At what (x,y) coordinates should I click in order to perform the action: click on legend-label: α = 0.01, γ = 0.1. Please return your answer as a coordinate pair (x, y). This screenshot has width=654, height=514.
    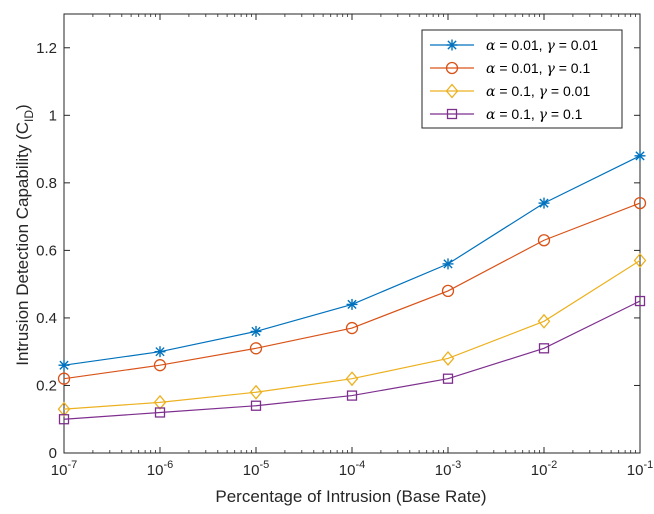
    Looking at the image, I should click on (538, 68).